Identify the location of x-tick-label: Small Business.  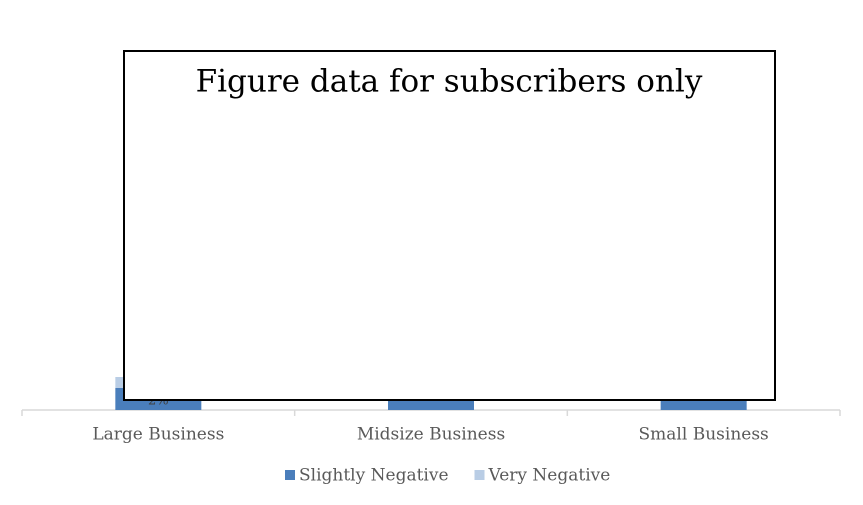
(704, 435).